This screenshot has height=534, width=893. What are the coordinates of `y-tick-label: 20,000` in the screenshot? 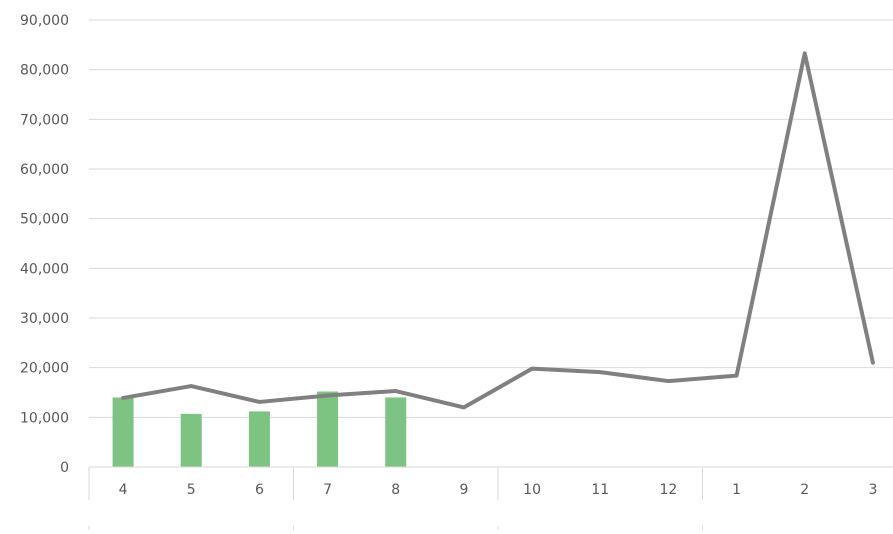 It's located at (44, 369).